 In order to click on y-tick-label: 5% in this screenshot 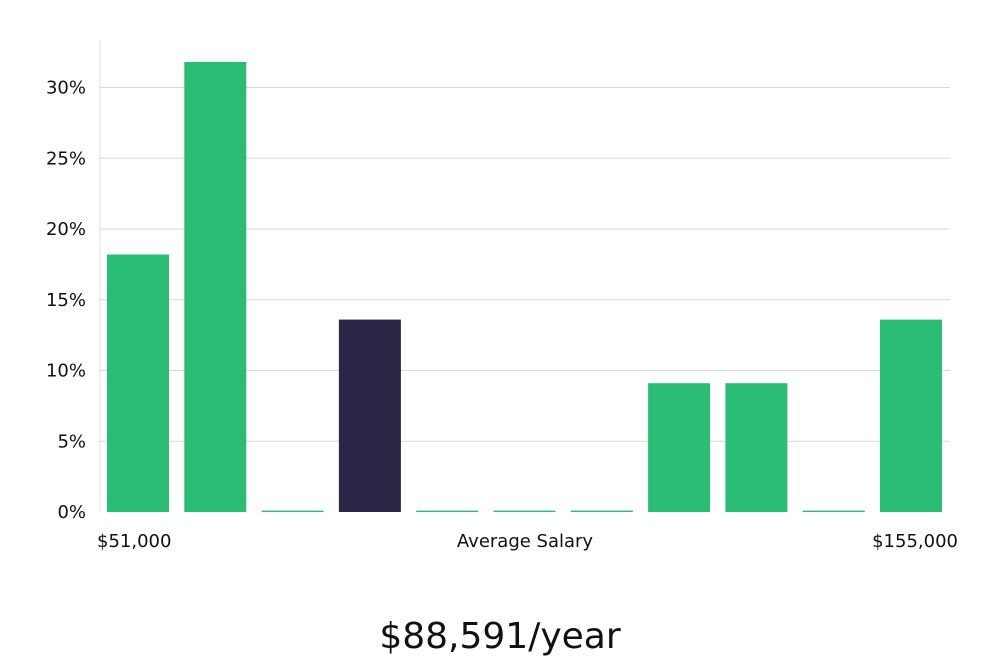, I will do `click(71, 441)`.